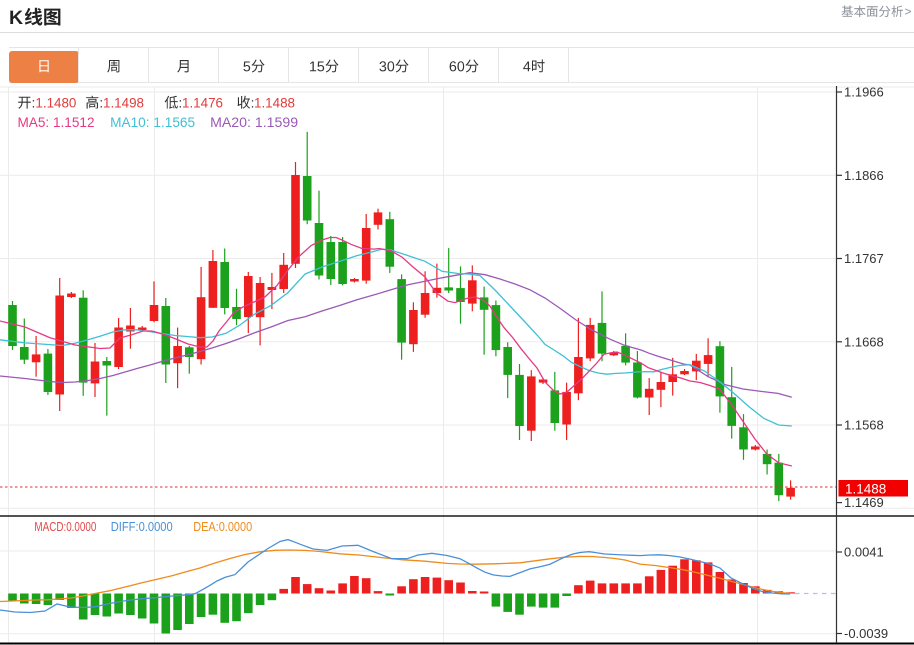 This screenshot has height=645, width=914. I want to click on svg-text: 1.1480, so click(55, 103).